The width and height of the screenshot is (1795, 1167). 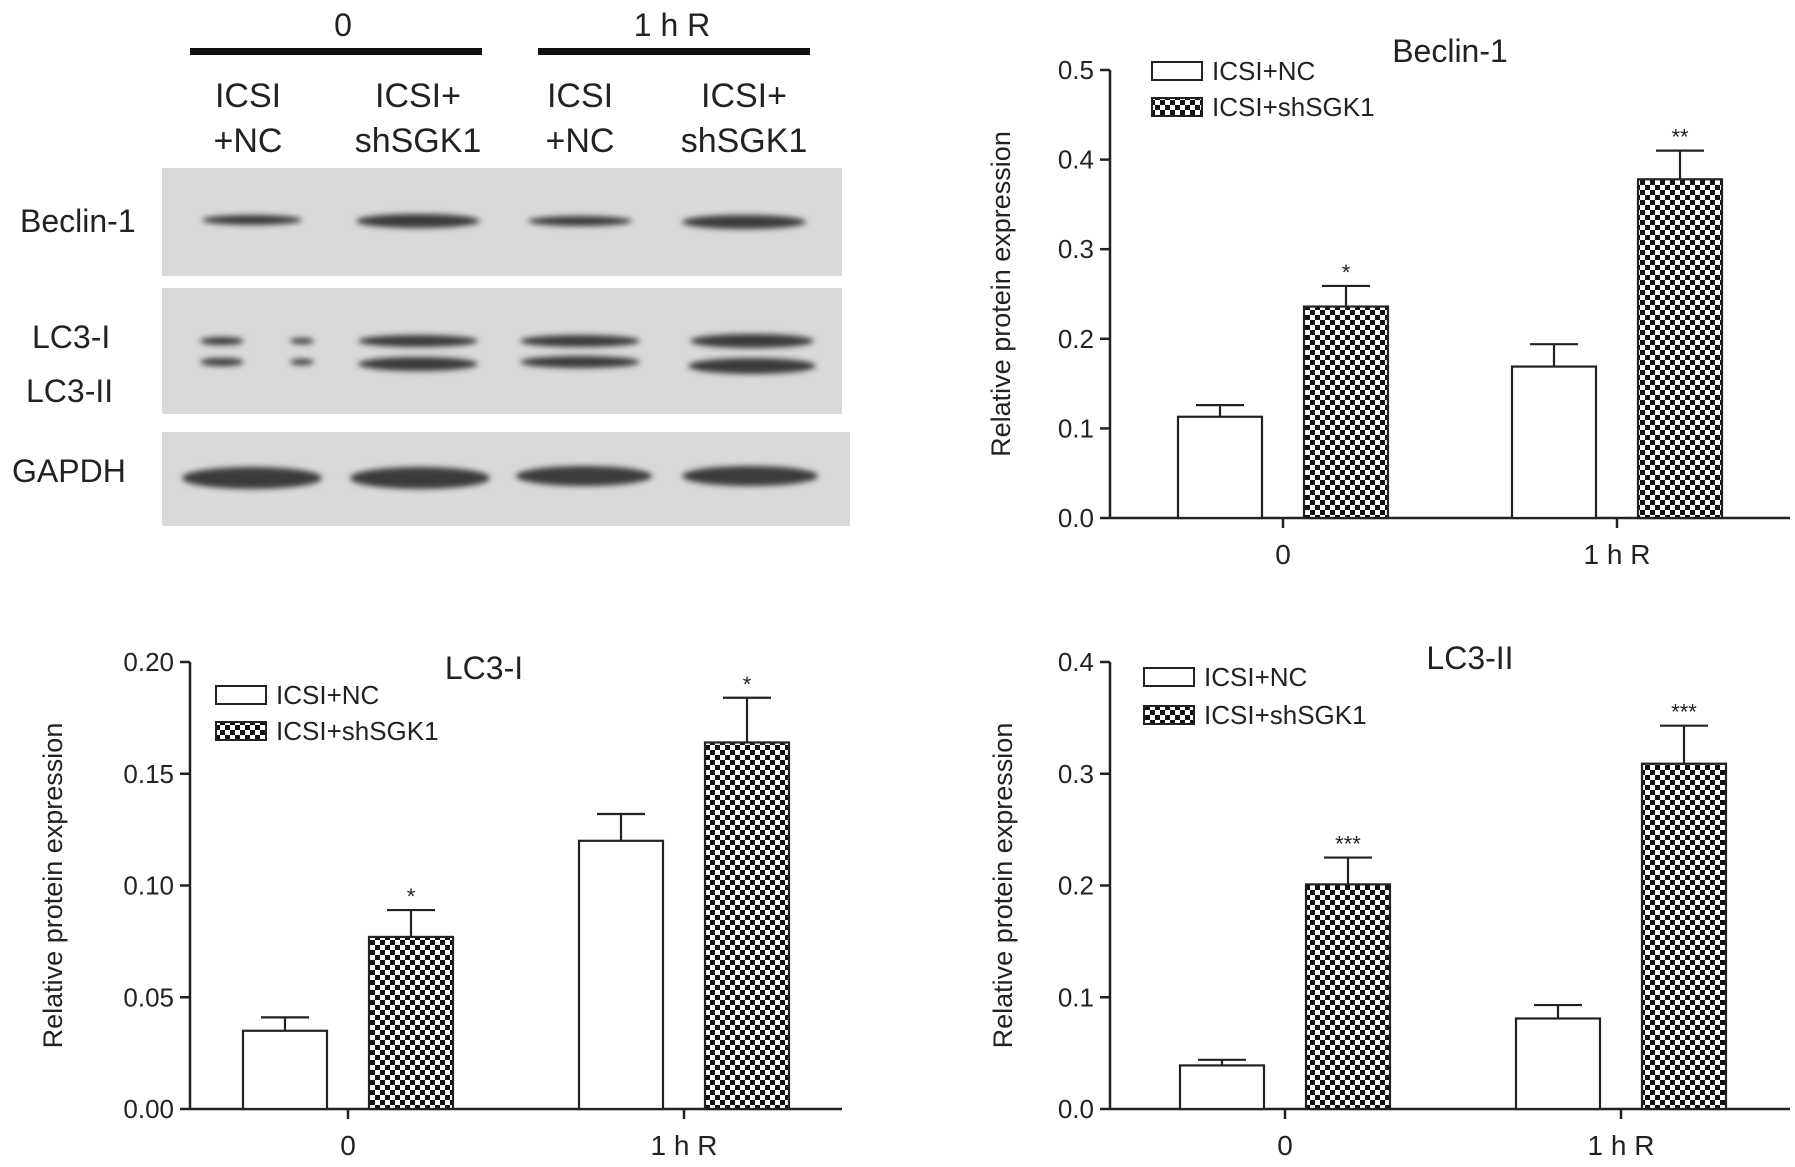 I want to click on chart-title: LC3-I, so click(x=484, y=668).